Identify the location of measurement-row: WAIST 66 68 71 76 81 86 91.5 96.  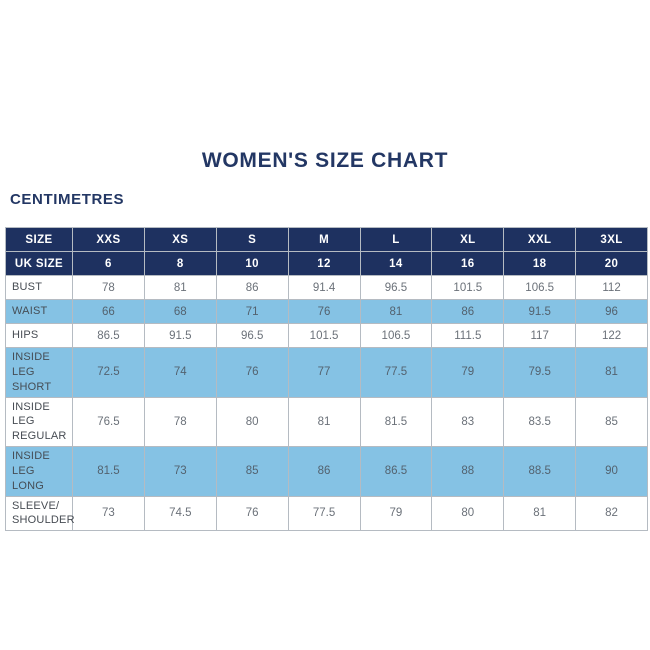
(326, 311).